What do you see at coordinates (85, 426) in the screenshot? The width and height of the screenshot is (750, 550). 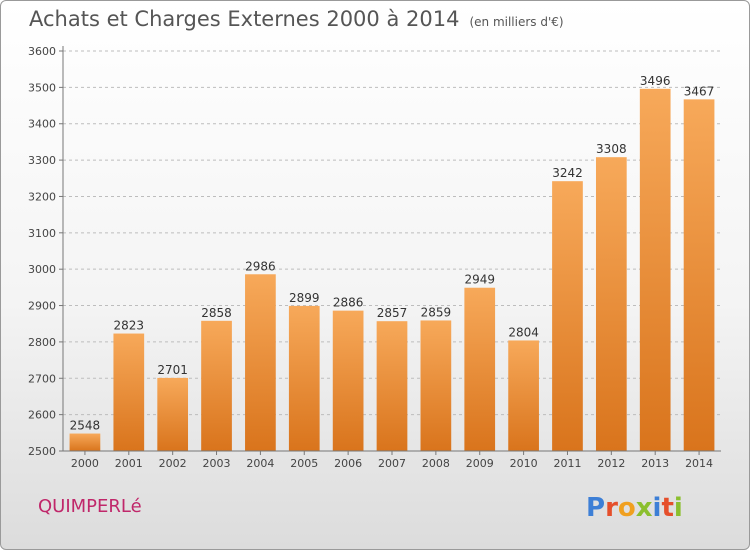 I see `bar-value-label: 2548` at bounding box center [85, 426].